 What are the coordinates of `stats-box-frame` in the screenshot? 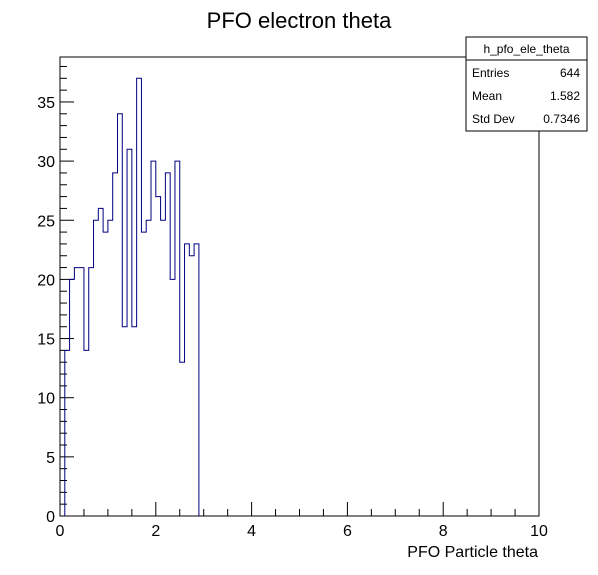 It's located at (526, 84).